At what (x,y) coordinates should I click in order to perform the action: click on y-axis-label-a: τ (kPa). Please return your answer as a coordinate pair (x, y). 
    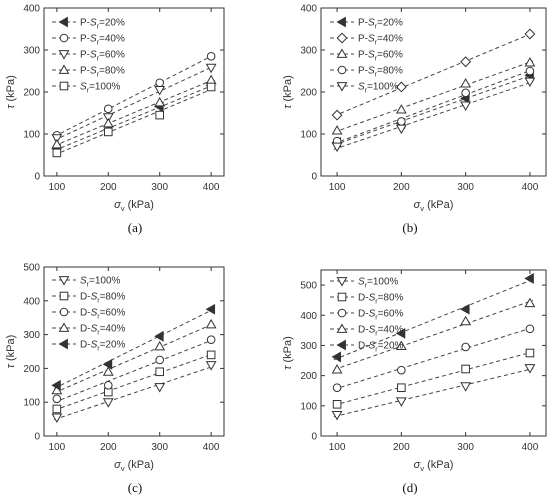
    Looking at the image, I should click on (11, 91).